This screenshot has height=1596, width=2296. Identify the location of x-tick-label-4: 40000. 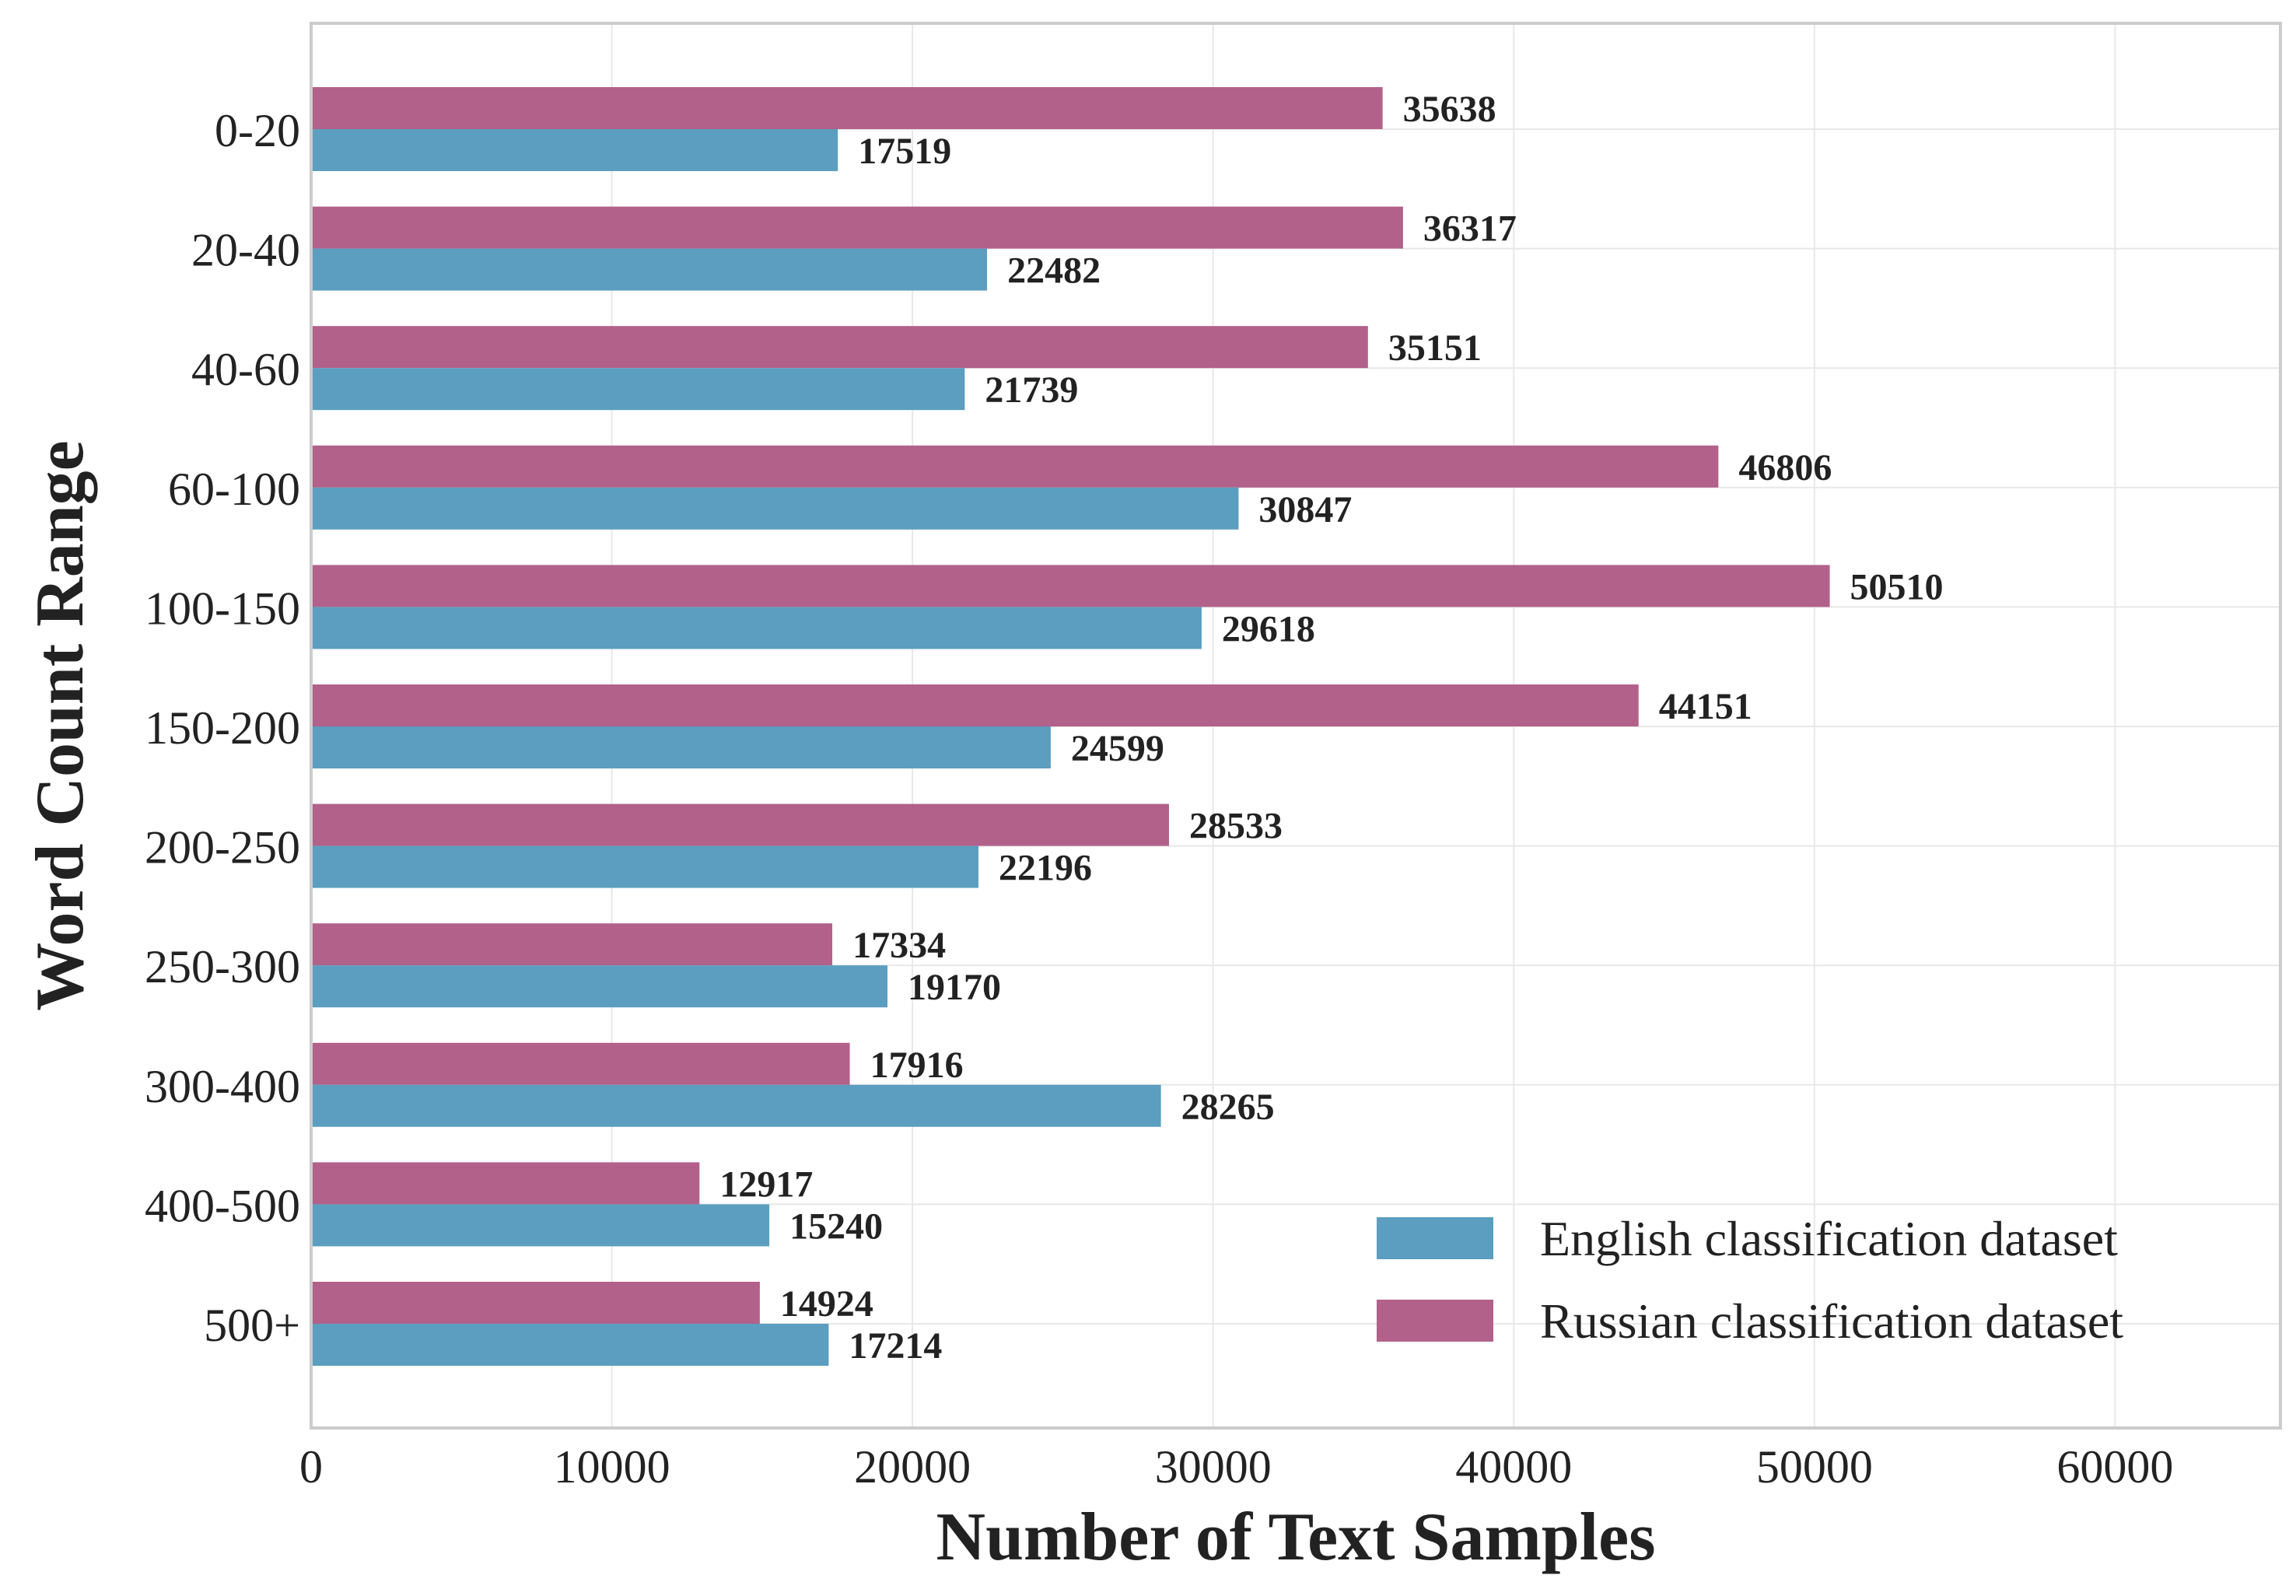
(1514, 1467).